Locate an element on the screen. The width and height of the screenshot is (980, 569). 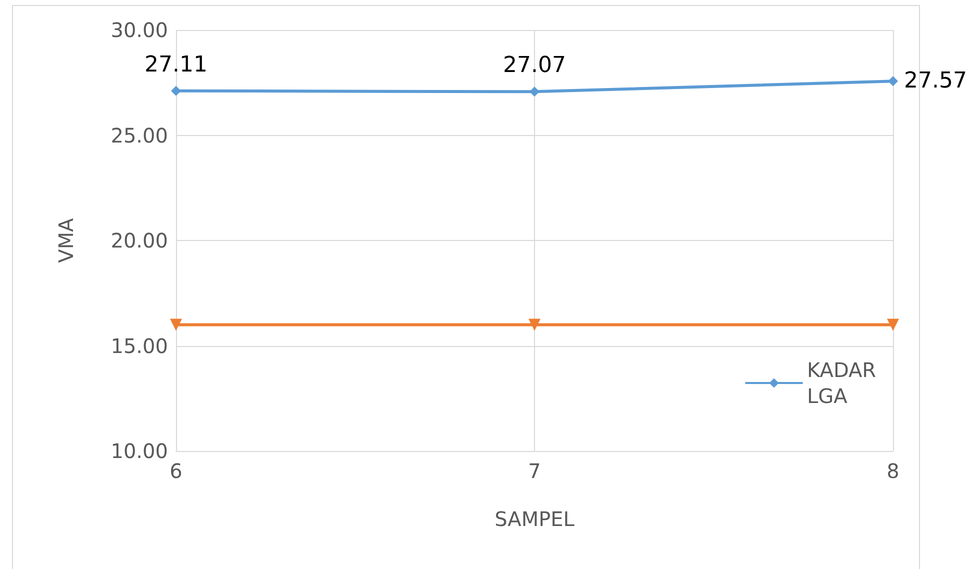
x-tick-label: 6 is located at coordinates (176, 471).